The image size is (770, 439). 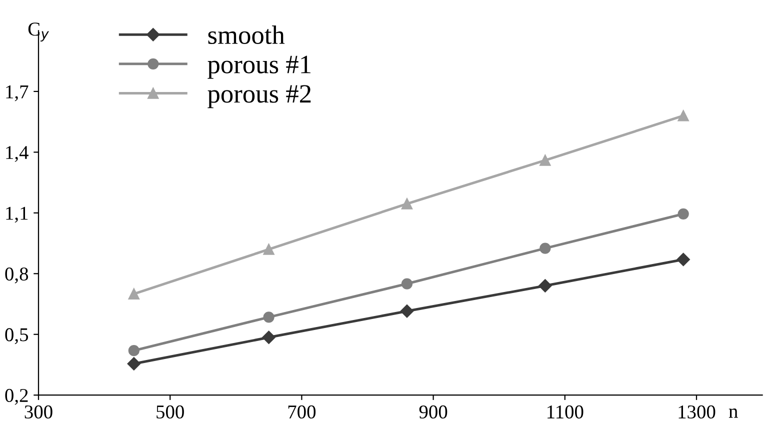 What do you see at coordinates (17, 154) in the screenshot?
I see `y-tick-label: 1,4` at bounding box center [17, 154].